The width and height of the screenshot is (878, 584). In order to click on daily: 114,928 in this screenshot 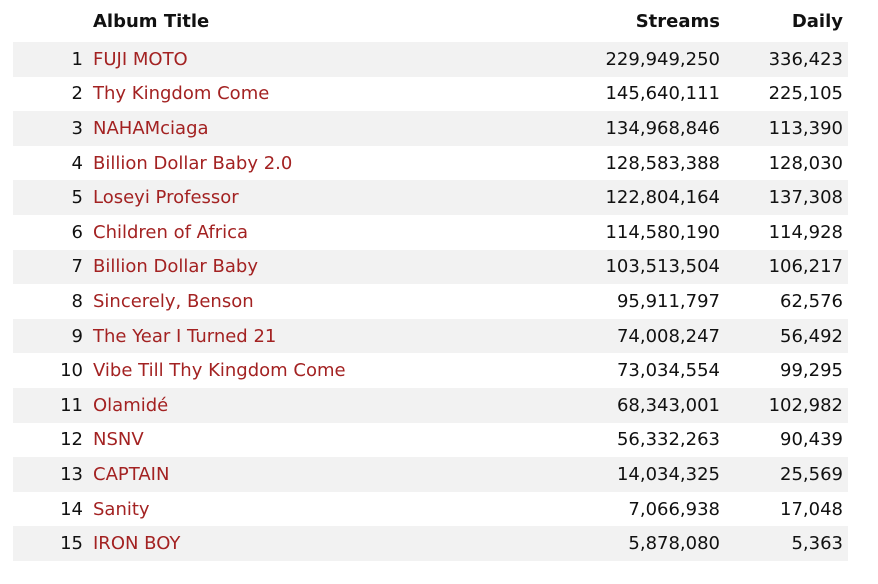, I will do `click(805, 232)`.